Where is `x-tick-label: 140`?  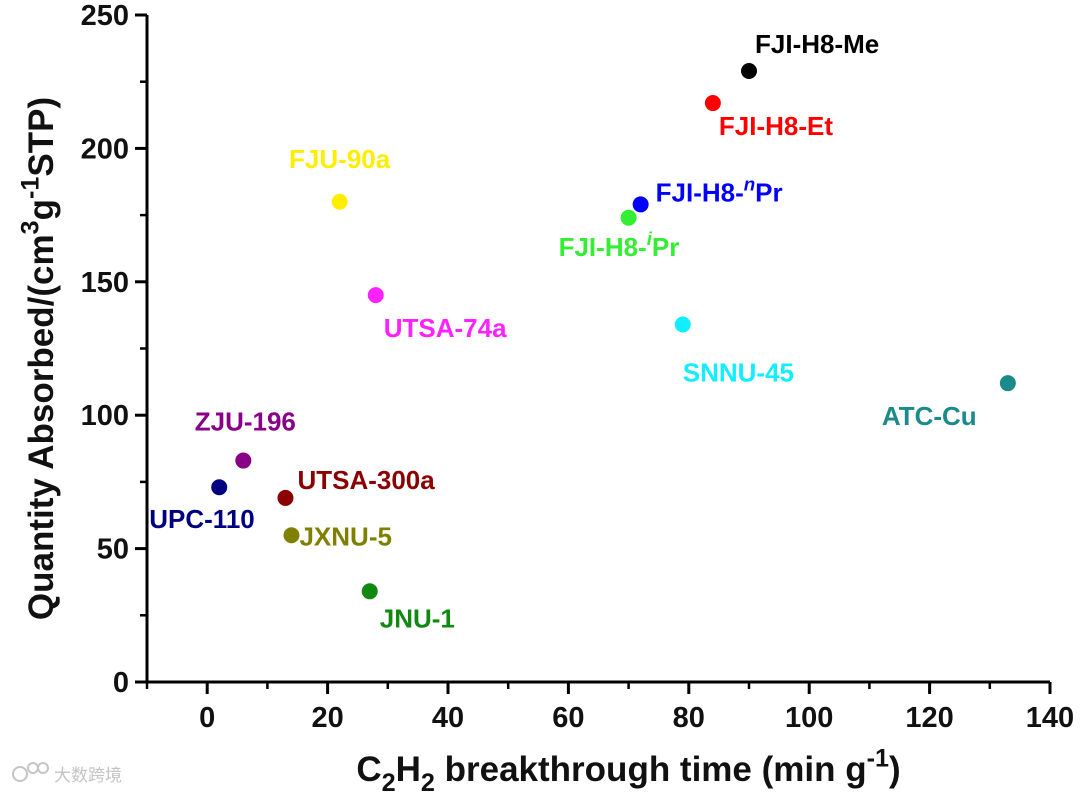
x-tick-label: 140 is located at coordinates (1050, 718).